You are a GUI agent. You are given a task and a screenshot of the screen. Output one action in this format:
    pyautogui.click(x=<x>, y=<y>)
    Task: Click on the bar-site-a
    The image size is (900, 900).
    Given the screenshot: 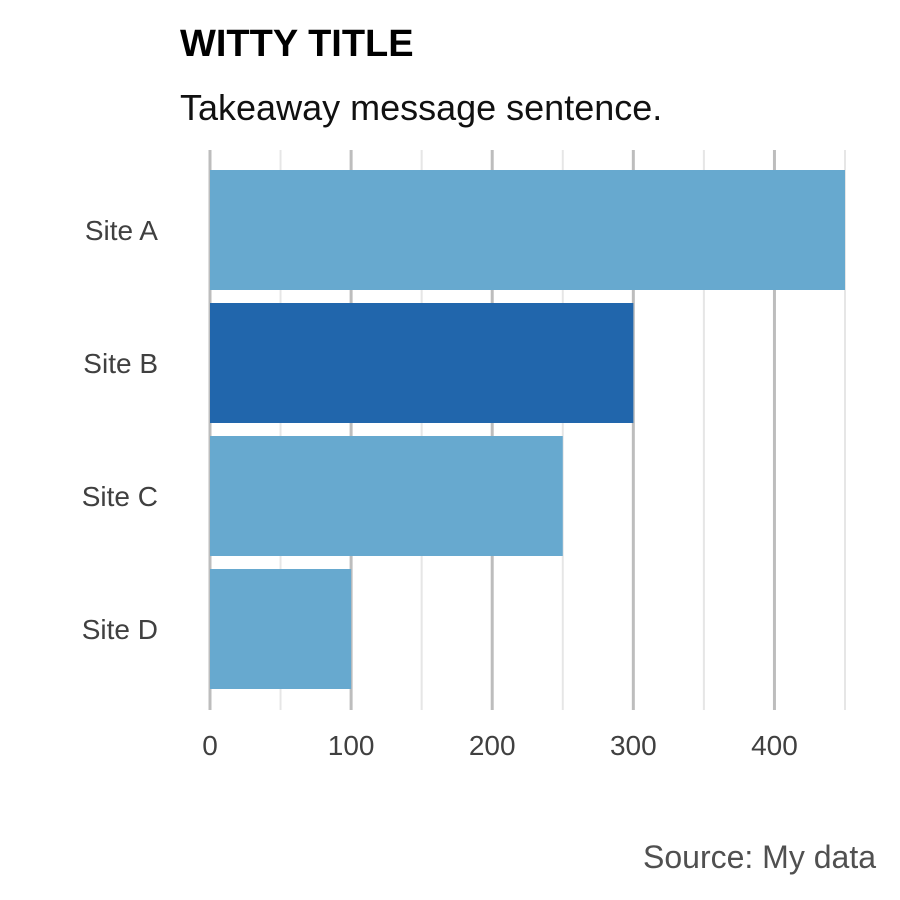 What is the action you would take?
    pyautogui.click(x=527, y=230)
    